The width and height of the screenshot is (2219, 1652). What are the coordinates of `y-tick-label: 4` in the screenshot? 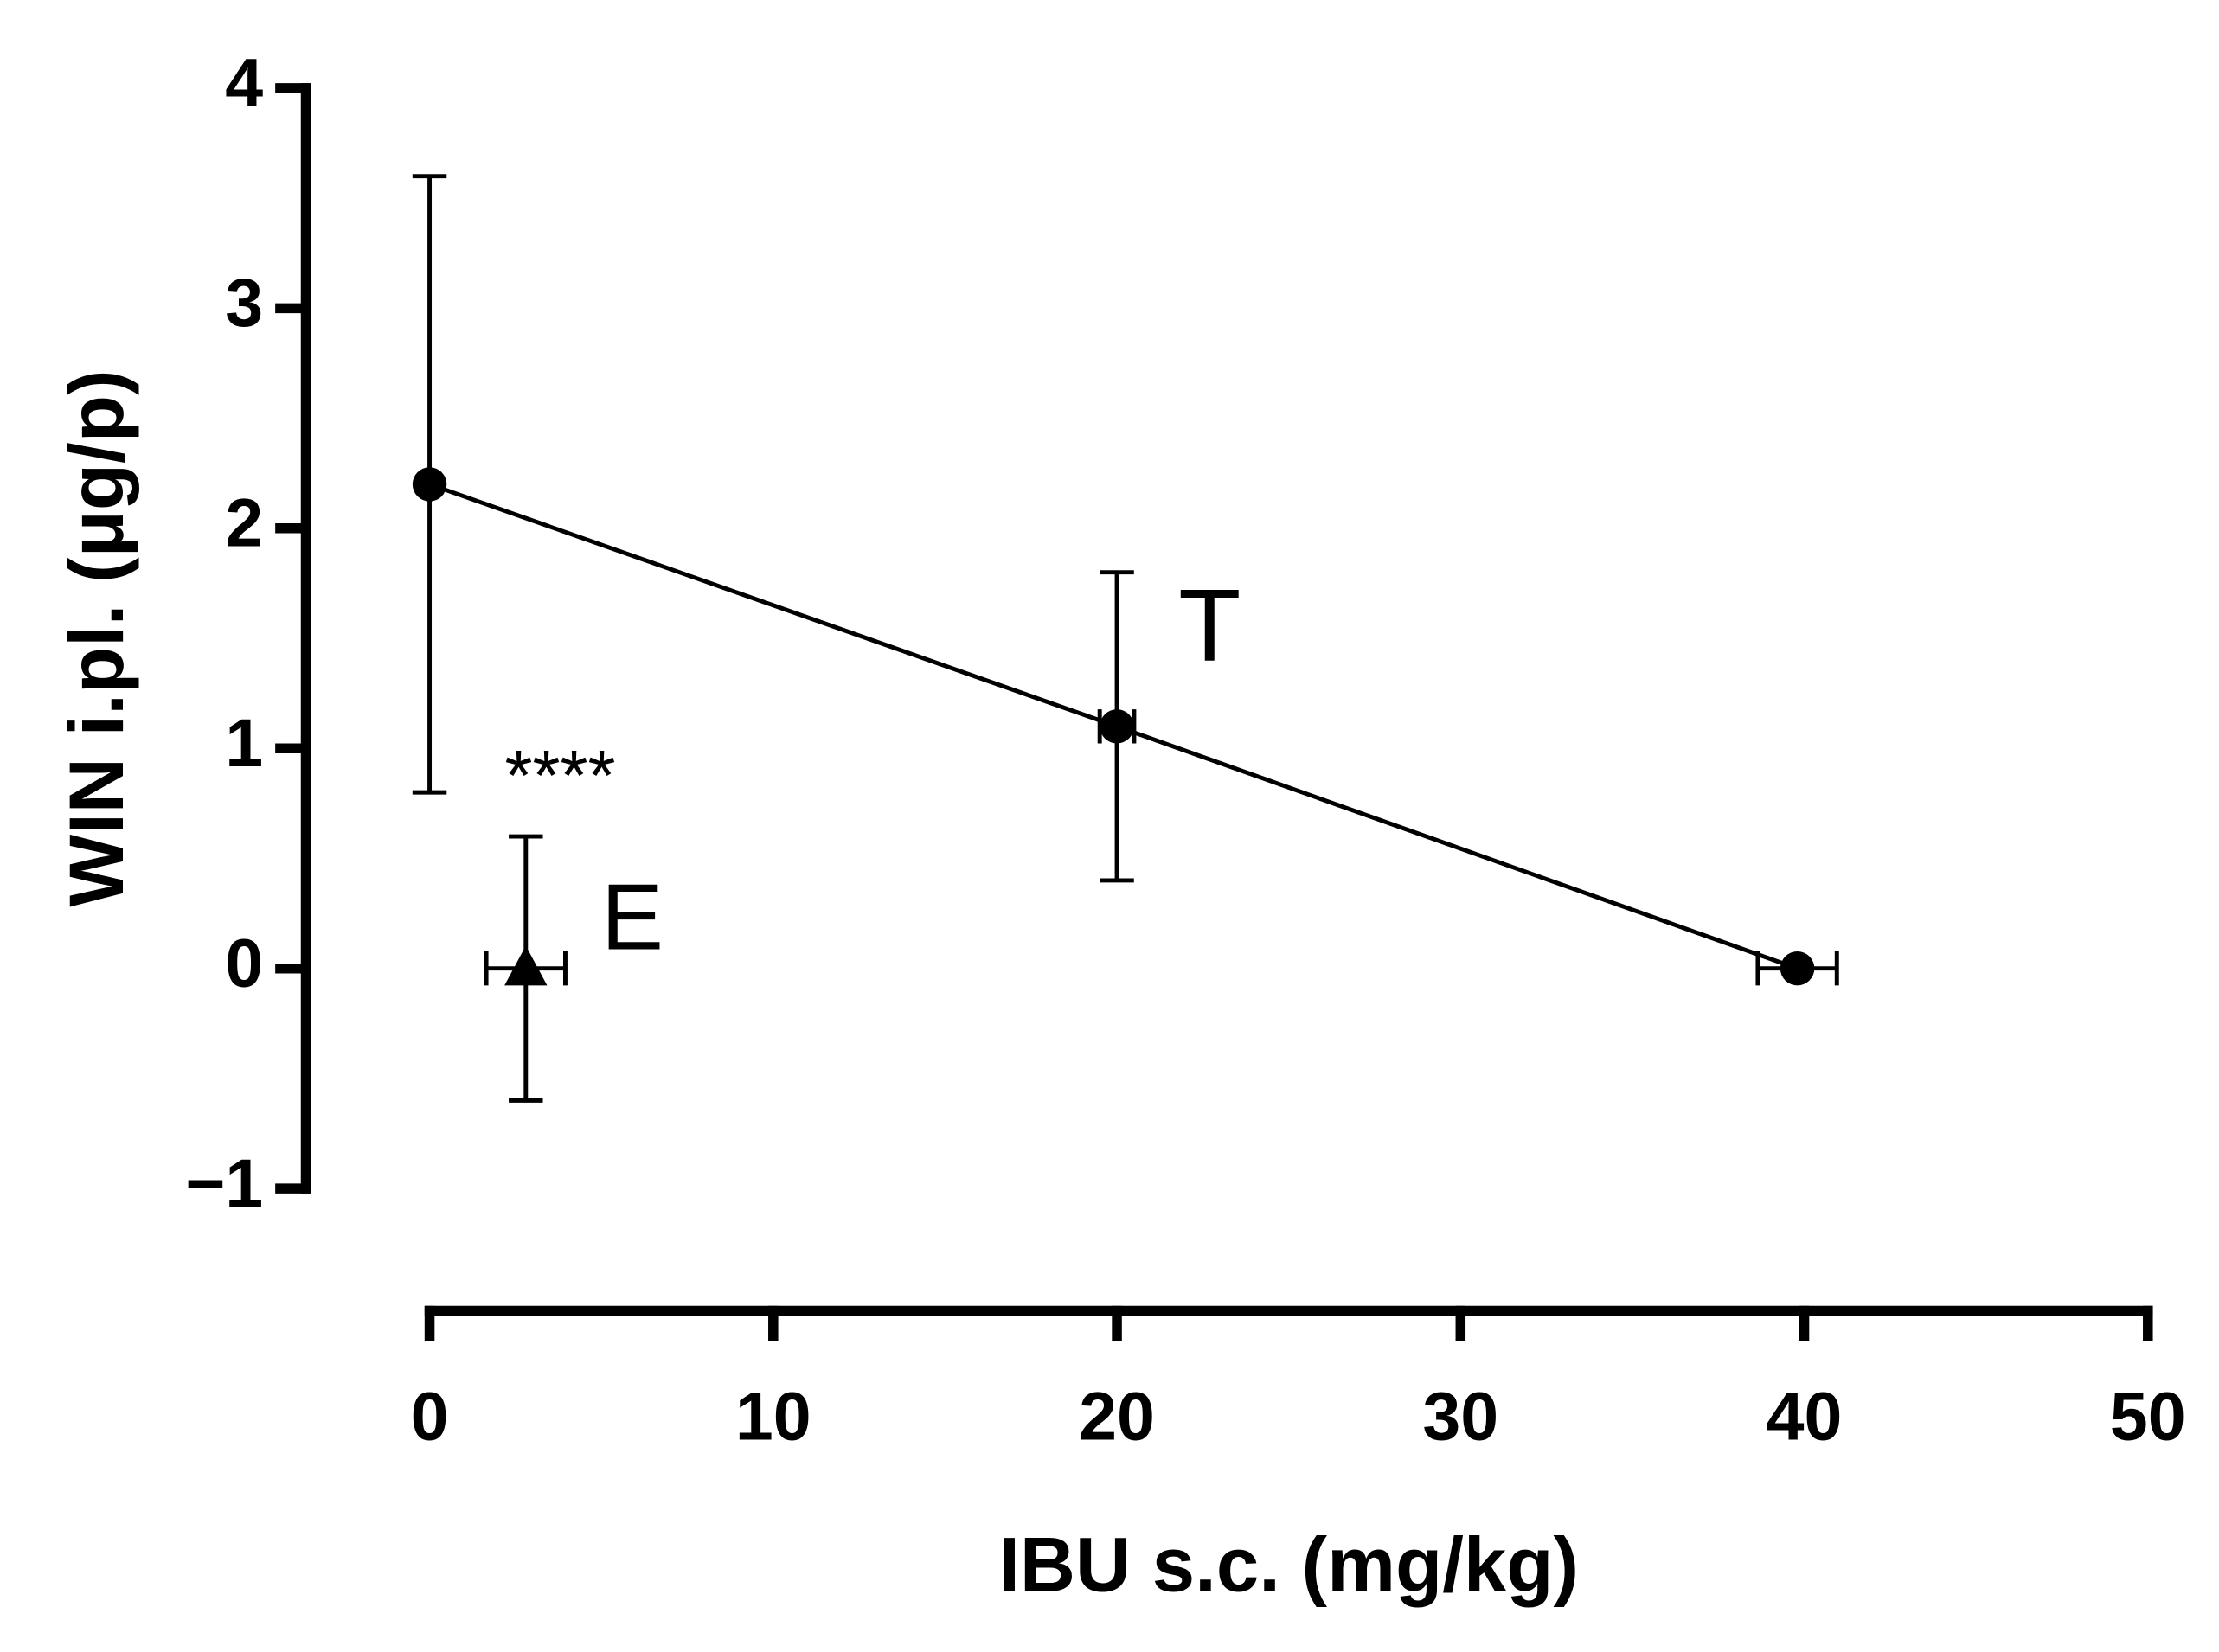 It's located at (244, 83).